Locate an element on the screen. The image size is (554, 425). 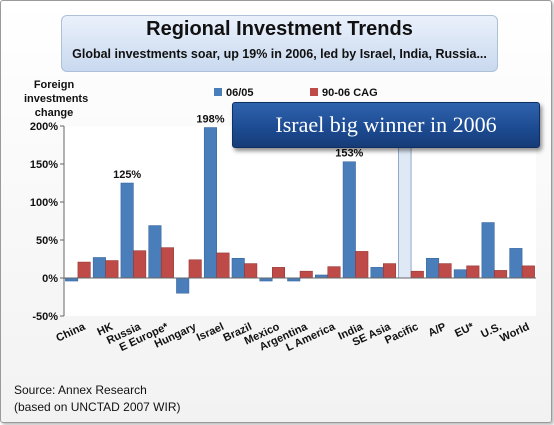
bar-cag-mexico is located at coordinates (278, 273).